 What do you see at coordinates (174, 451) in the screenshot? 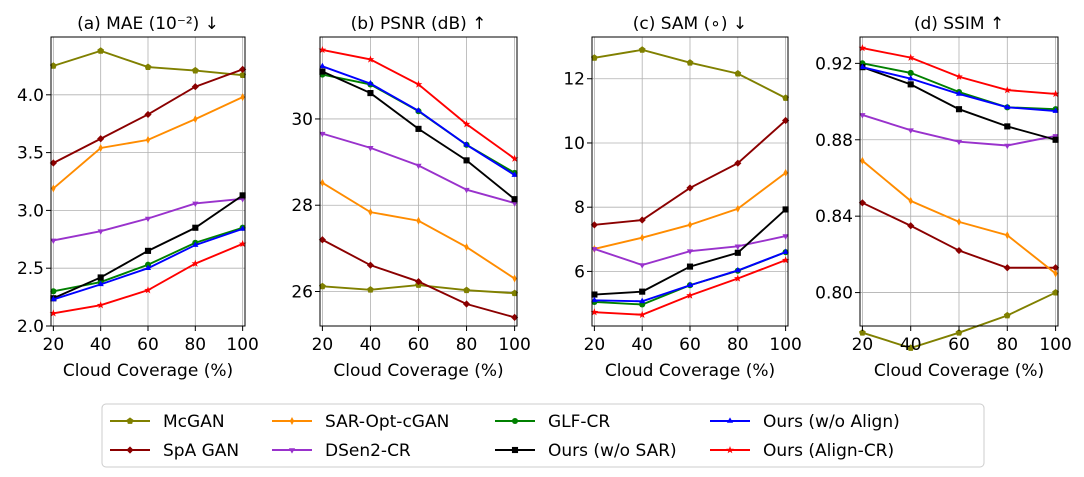
I see `legend-item: SpA GAN` at bounding box center [174, 451].